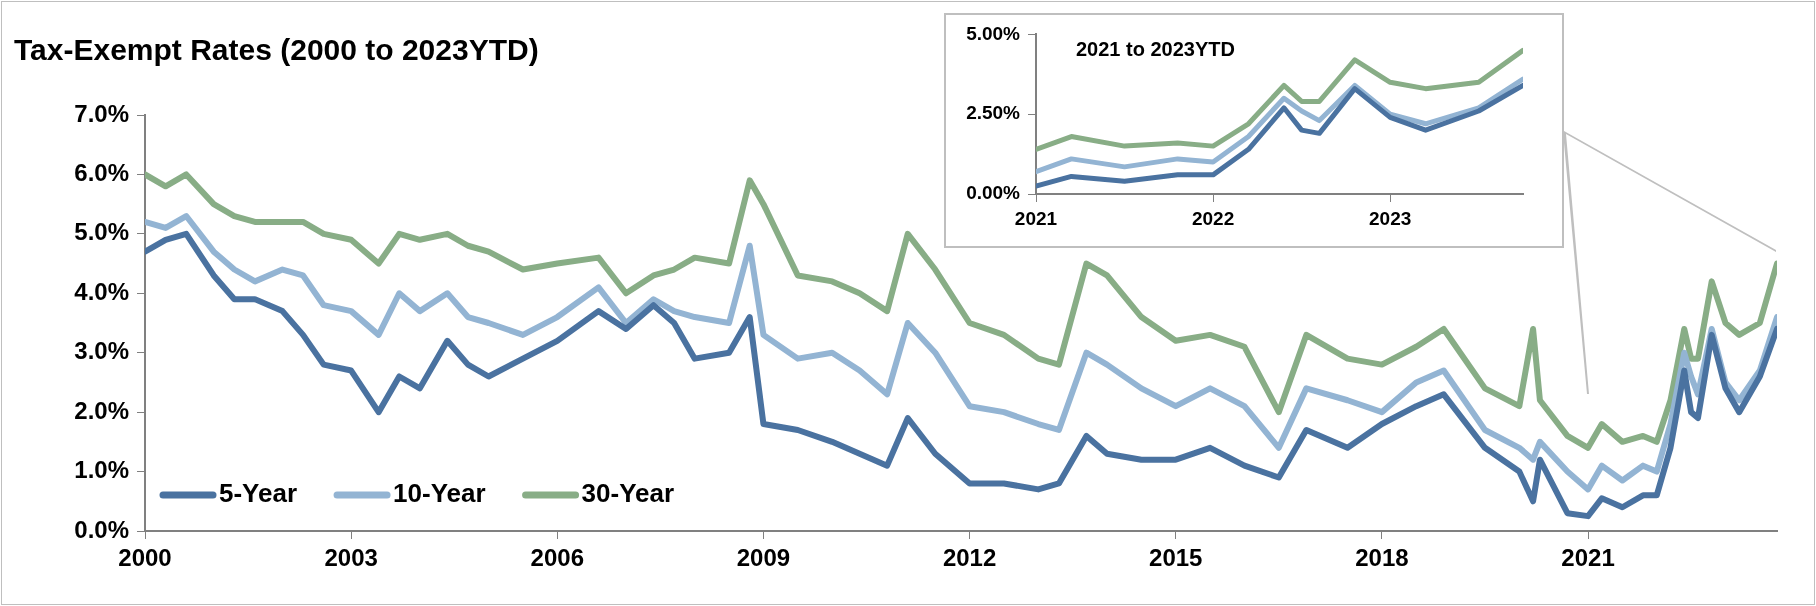 This screenshot has height=606, width=1816. I want to click on x-tick-label: 2000, so click(145, 558).